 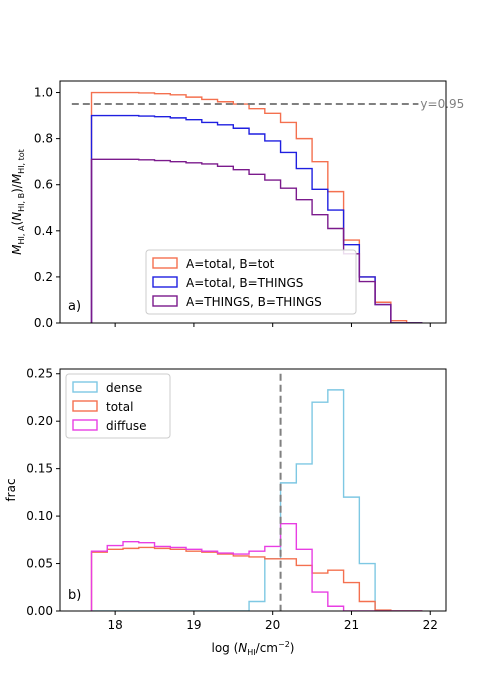 What do you see at coordinates (253, 648) in the screenshot?
I see `panel-b-x-axis-label: log (NHI/cm−2)` at bounding box center [253, 648].